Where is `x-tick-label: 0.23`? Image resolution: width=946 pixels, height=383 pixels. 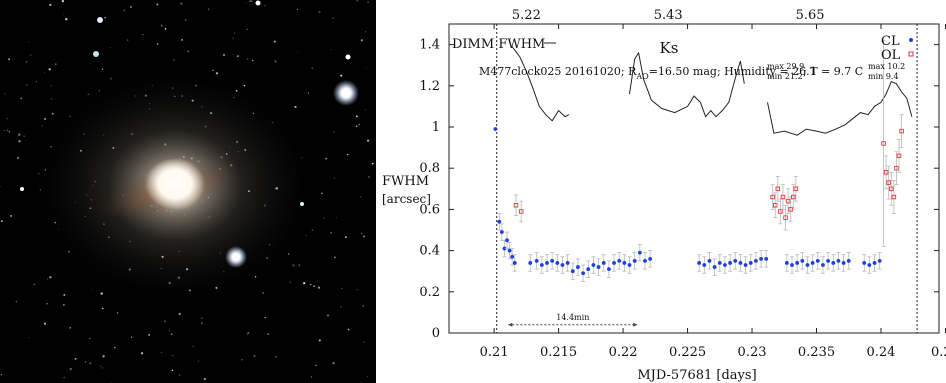 x-tick-label: 0.23 is located at coordinates (752, 352).